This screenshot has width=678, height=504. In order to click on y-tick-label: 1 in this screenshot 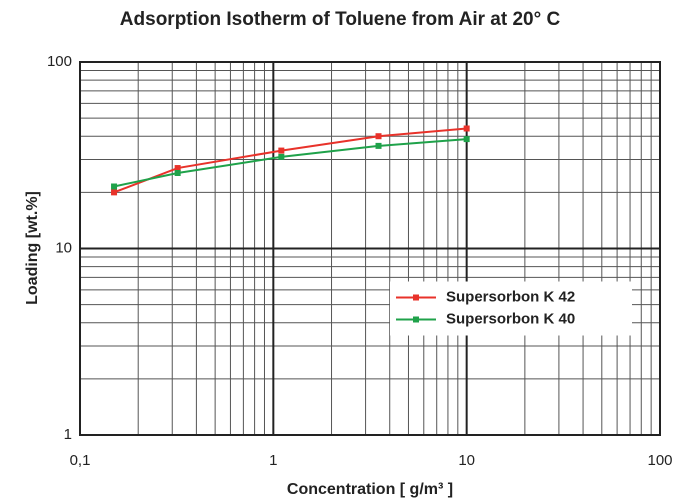, I will do `click(68, 434)`.